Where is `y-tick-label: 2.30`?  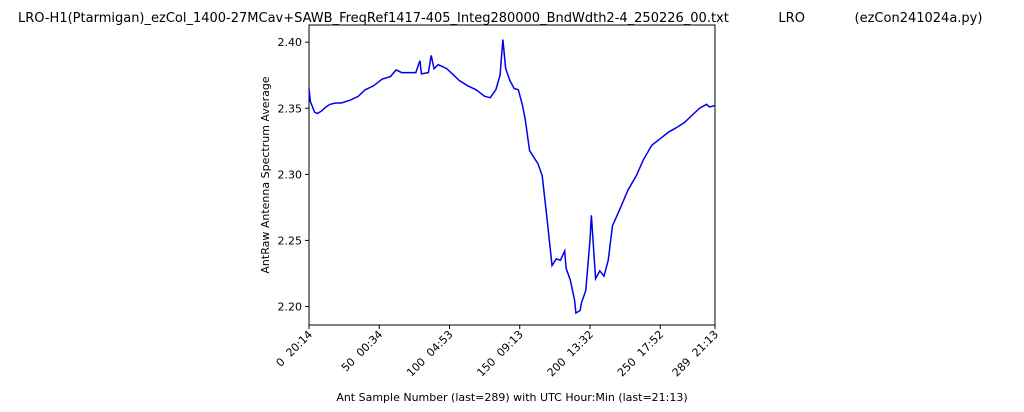 y-tick-label: 2.30 is located at coordinates (290, 174).